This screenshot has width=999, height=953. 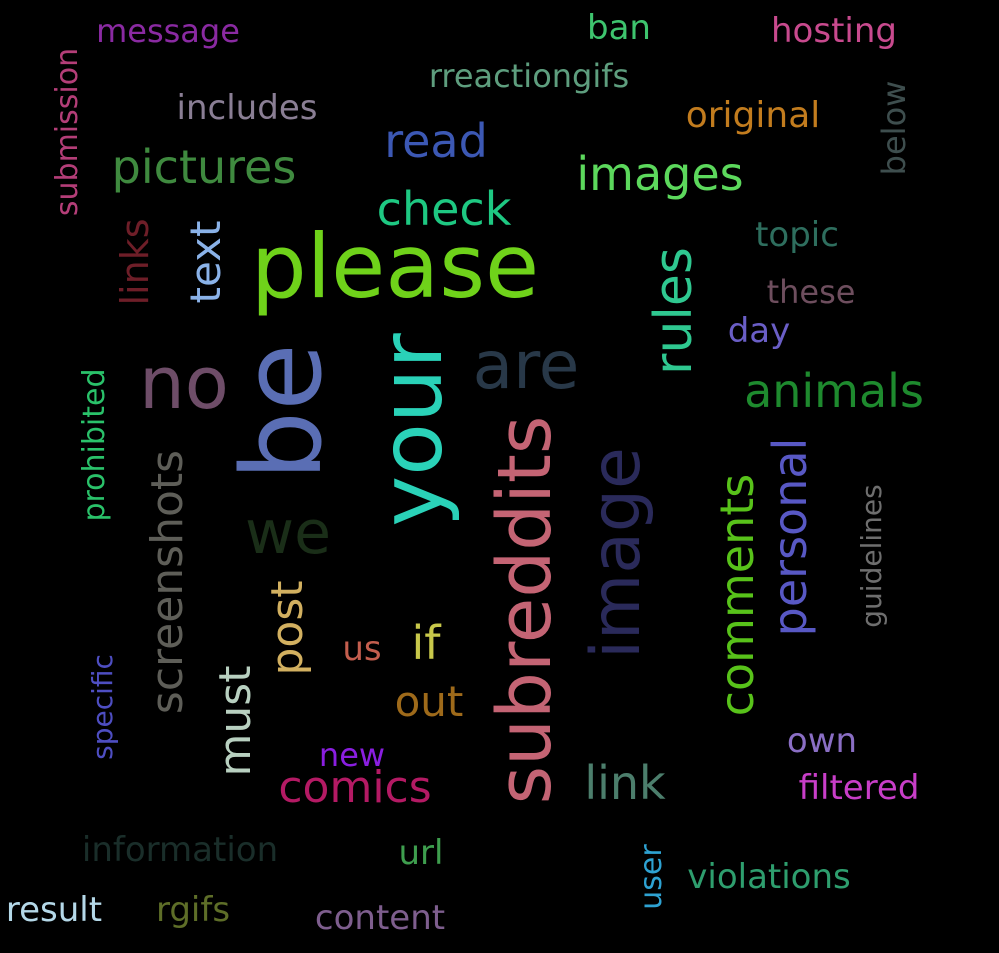 I want to click on word-we: we, so click(x=288, y=533).